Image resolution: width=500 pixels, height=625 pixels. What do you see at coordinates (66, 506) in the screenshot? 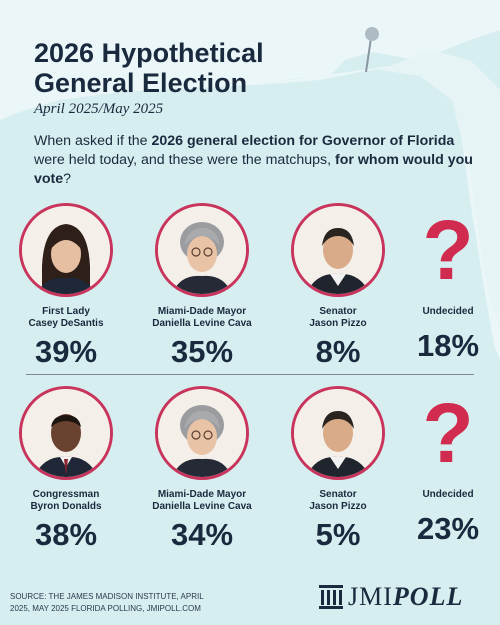
I see `candidate-name: Byron Donalds` at bounding box center [66, 506].